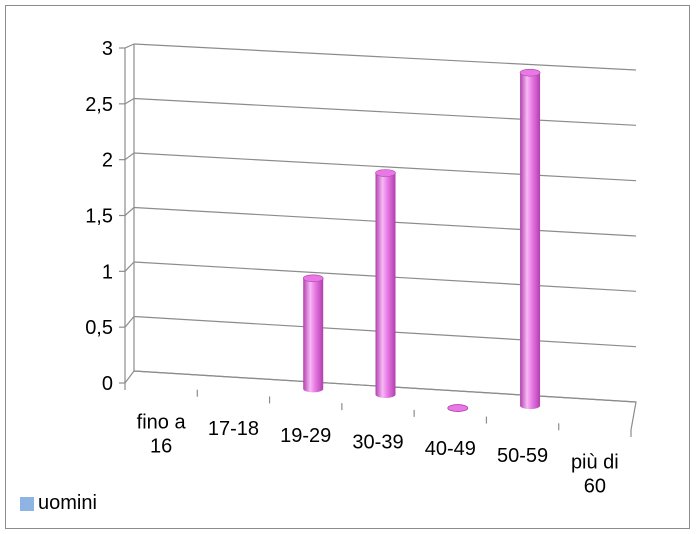  Describe the element at coordinates (99, 217) in the screenshot. I see `y-tick-label-3: 1,5` at that location.